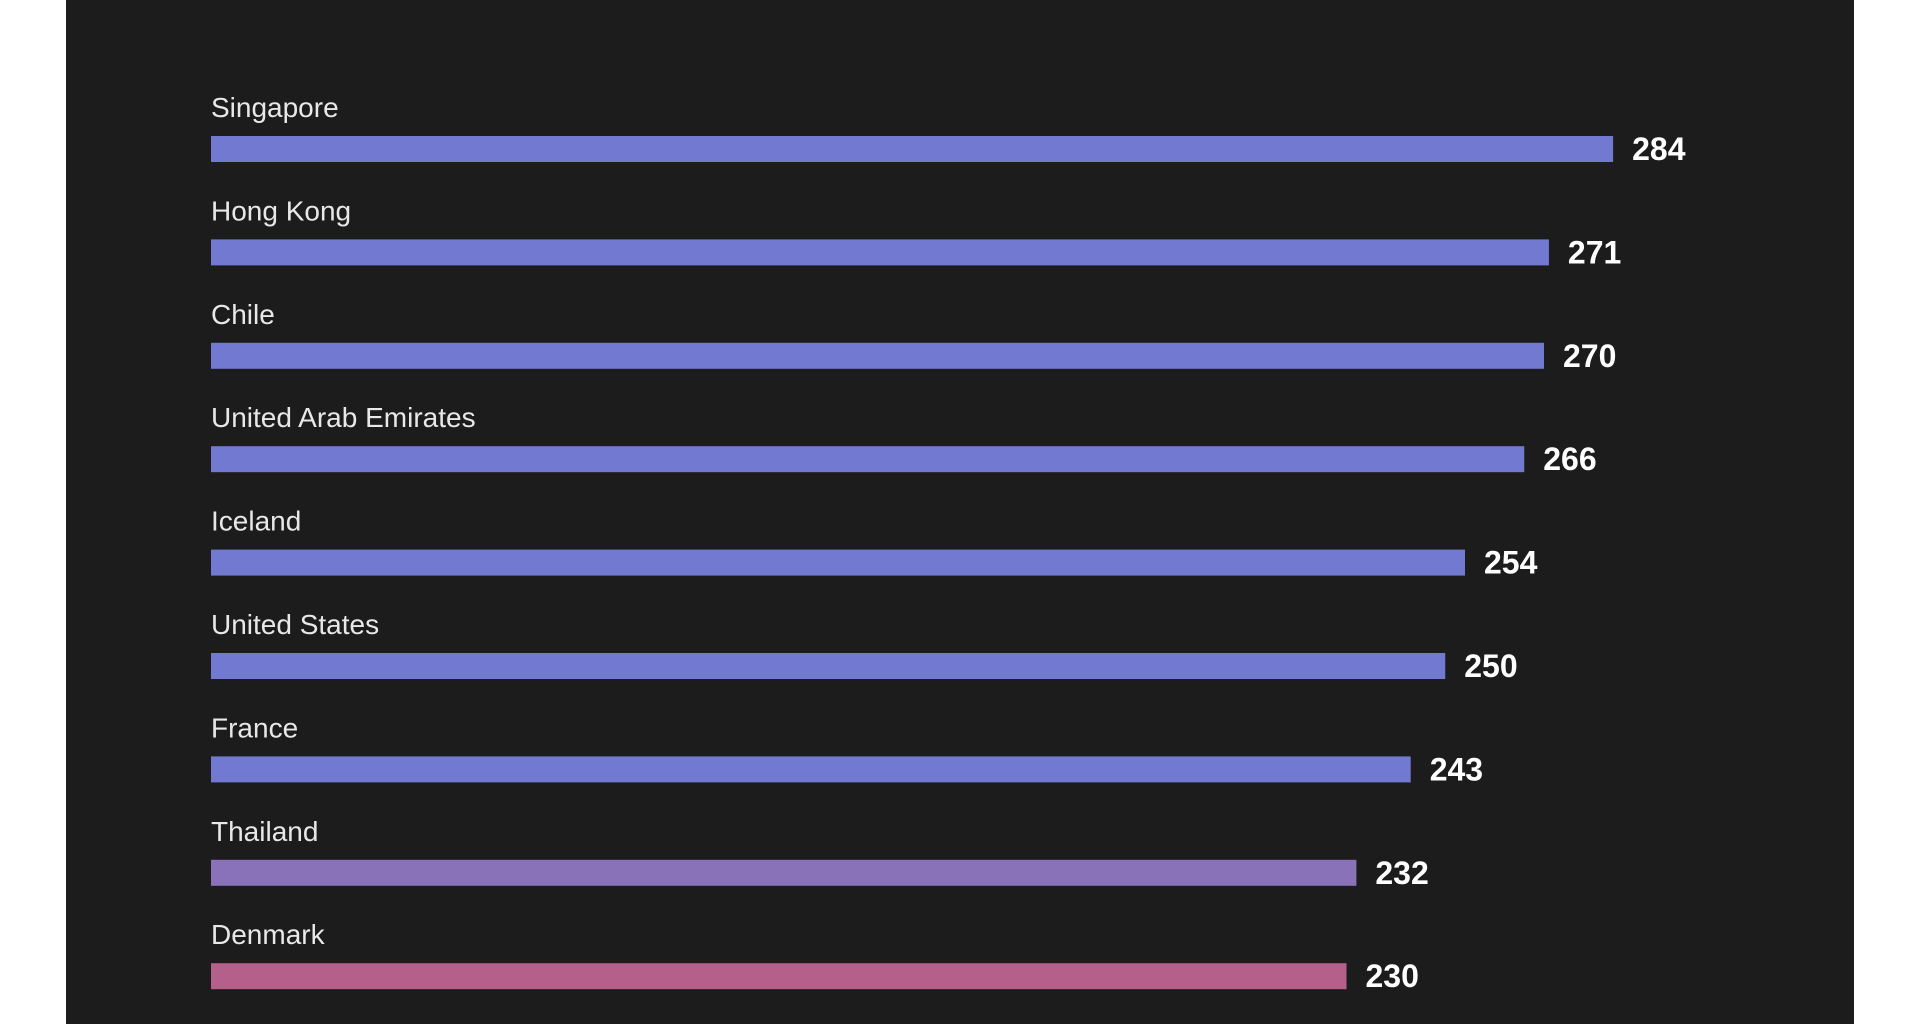  I want to click on value-label: 254, so click(1511, 563).